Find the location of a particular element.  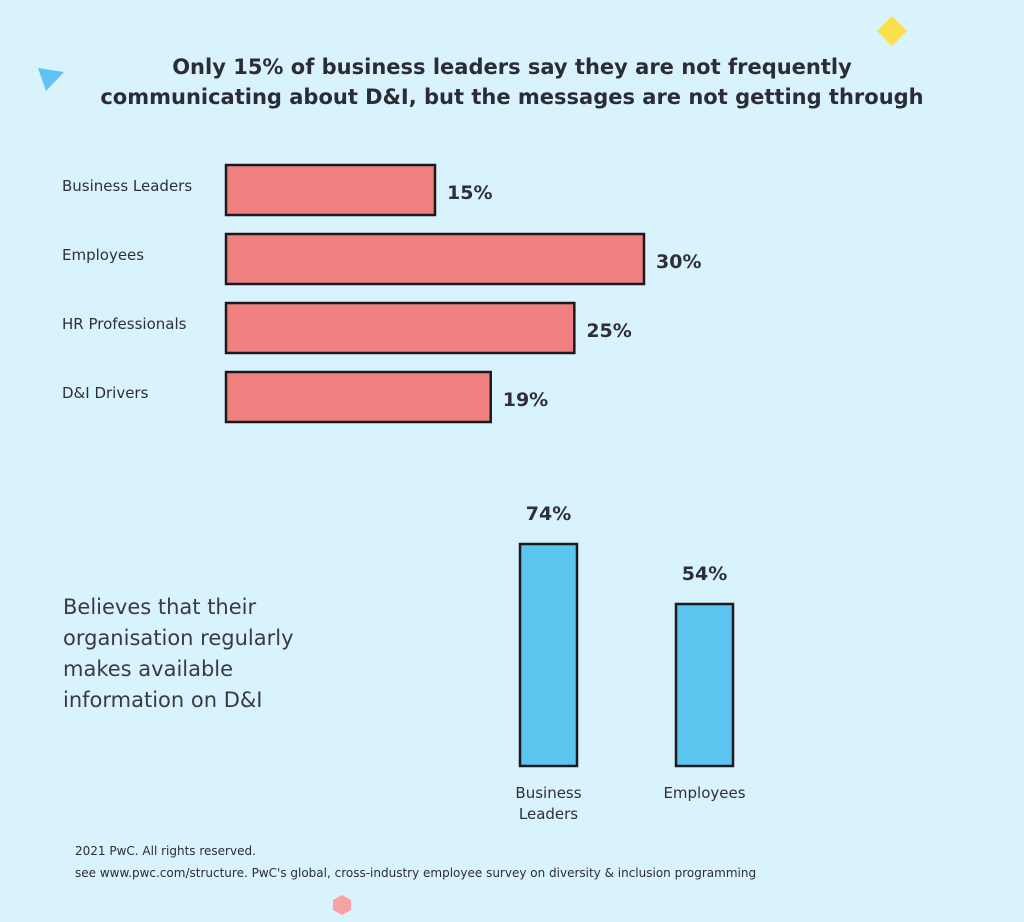

value-label: 74% is located at coordinates (548, 514).